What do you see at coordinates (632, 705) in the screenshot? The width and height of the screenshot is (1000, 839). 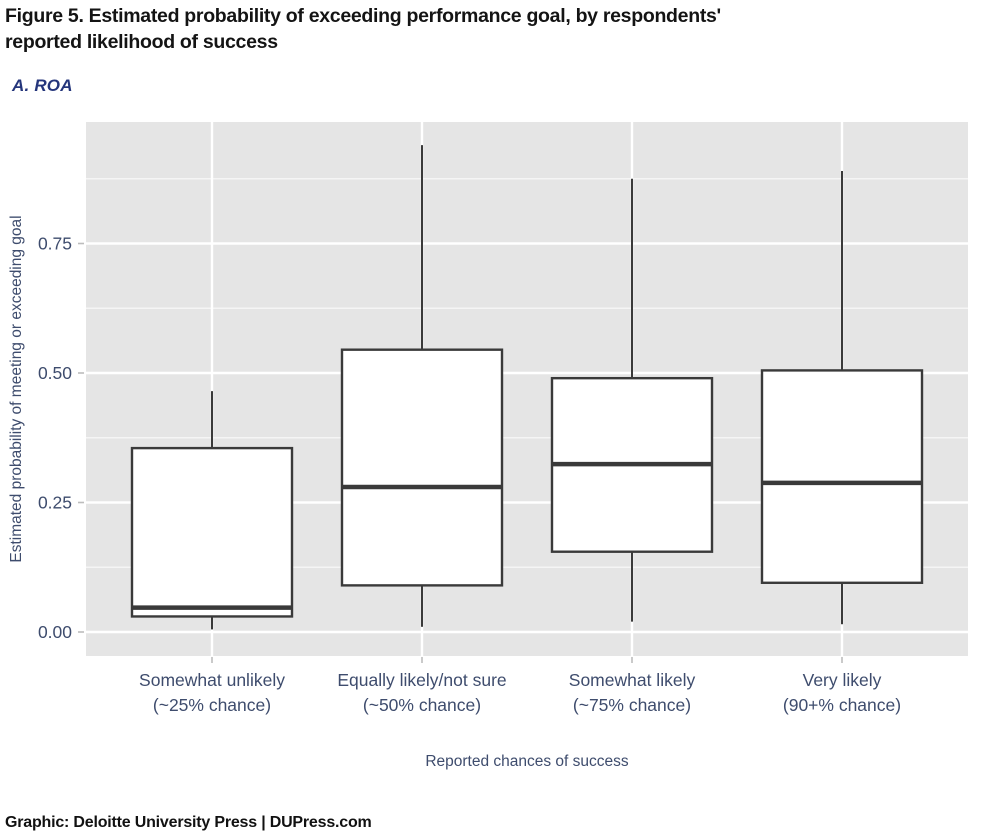 I see `x-category-sublabel: (~75% chance)` at bounding box center [632, 705].